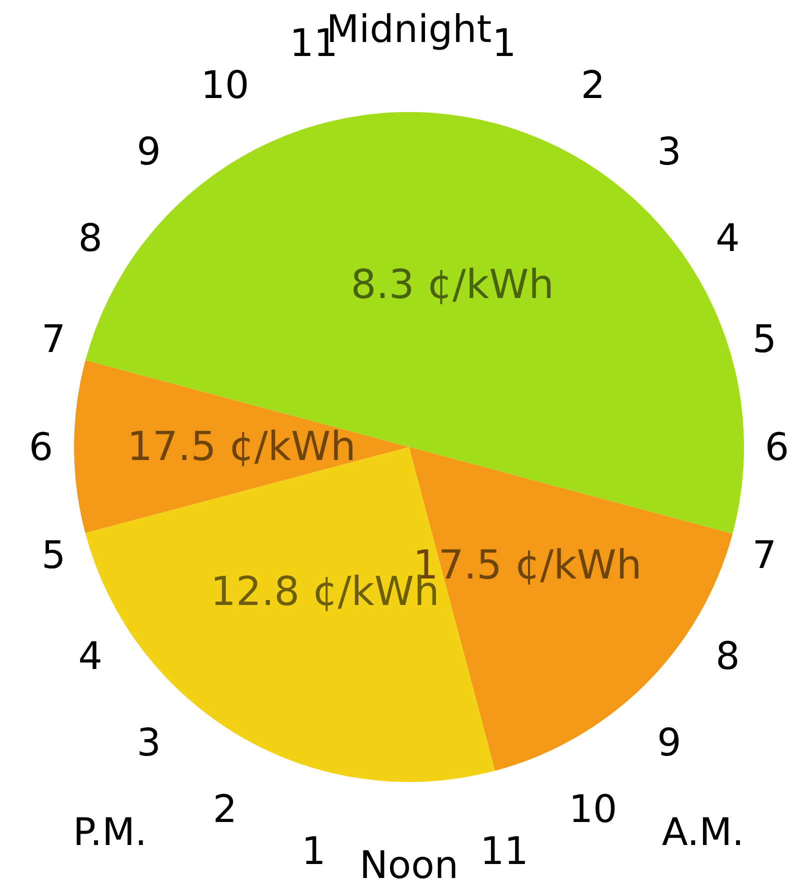 This screenshot has width=799, height=890. I want to click on text: 11, so click(504, 850).